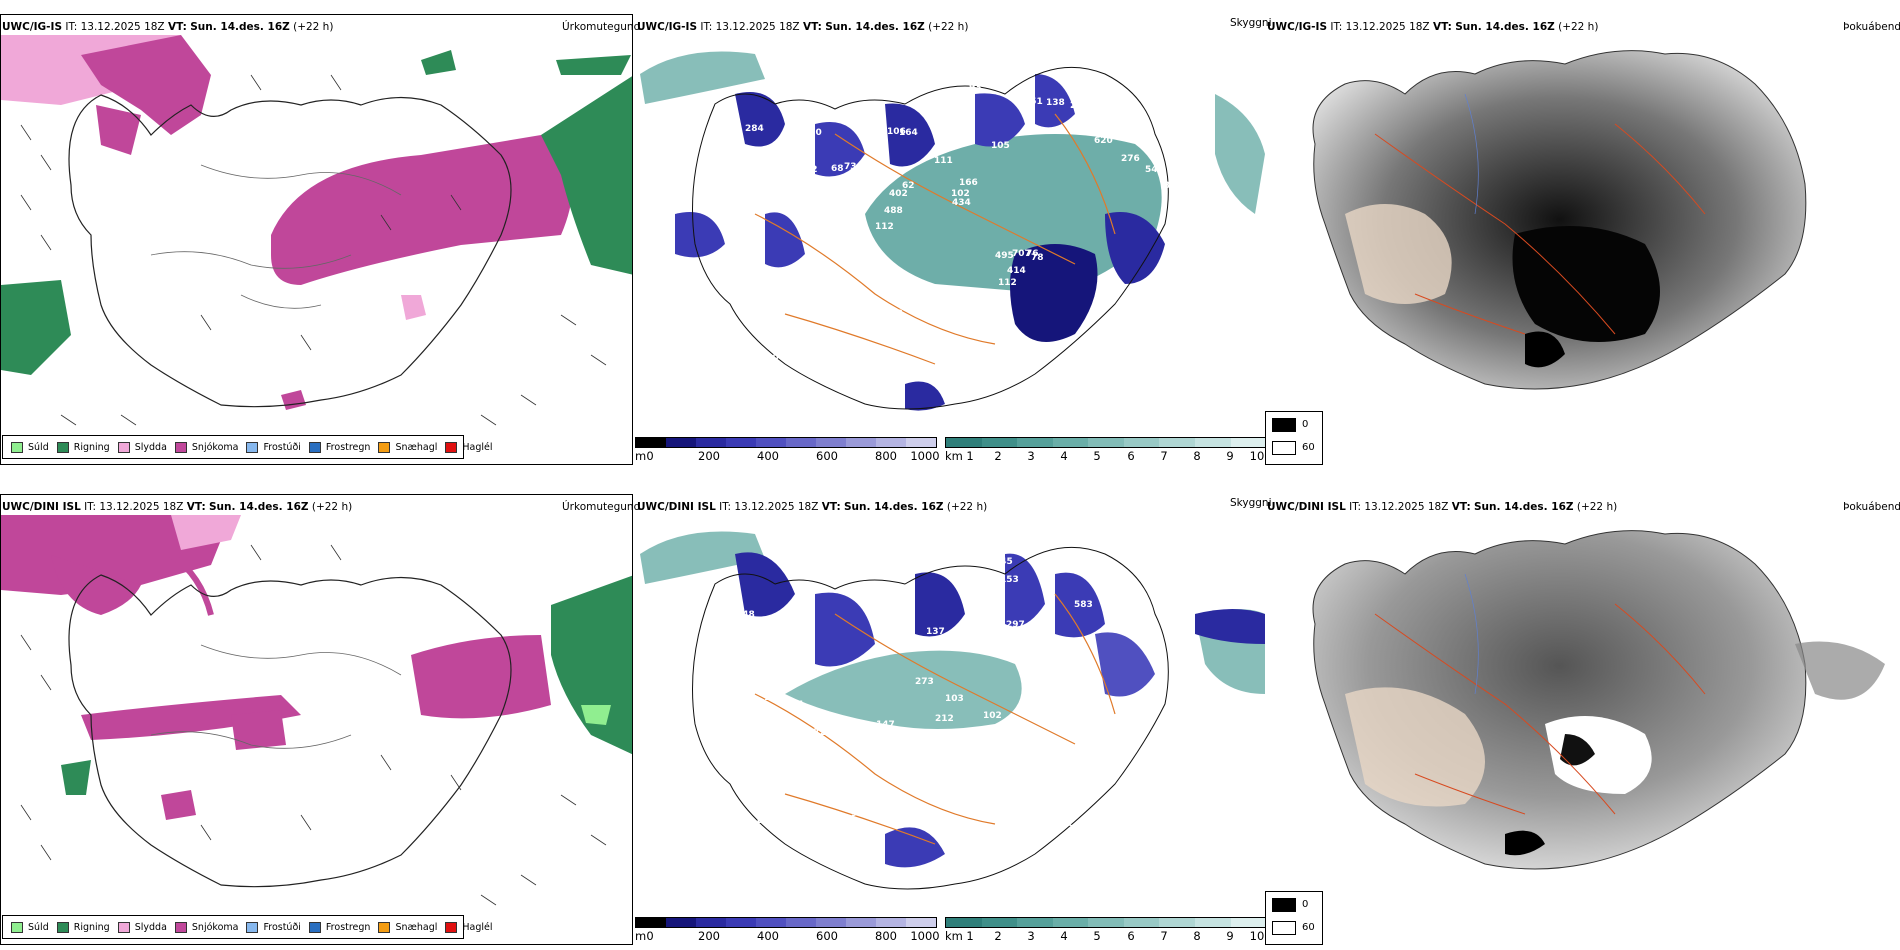 The image size is (1900, 950). What do you see at coordinates (767, 362) in the screenshot?
I see `cloud-base-label: 129` at bounding box center [767, 362].